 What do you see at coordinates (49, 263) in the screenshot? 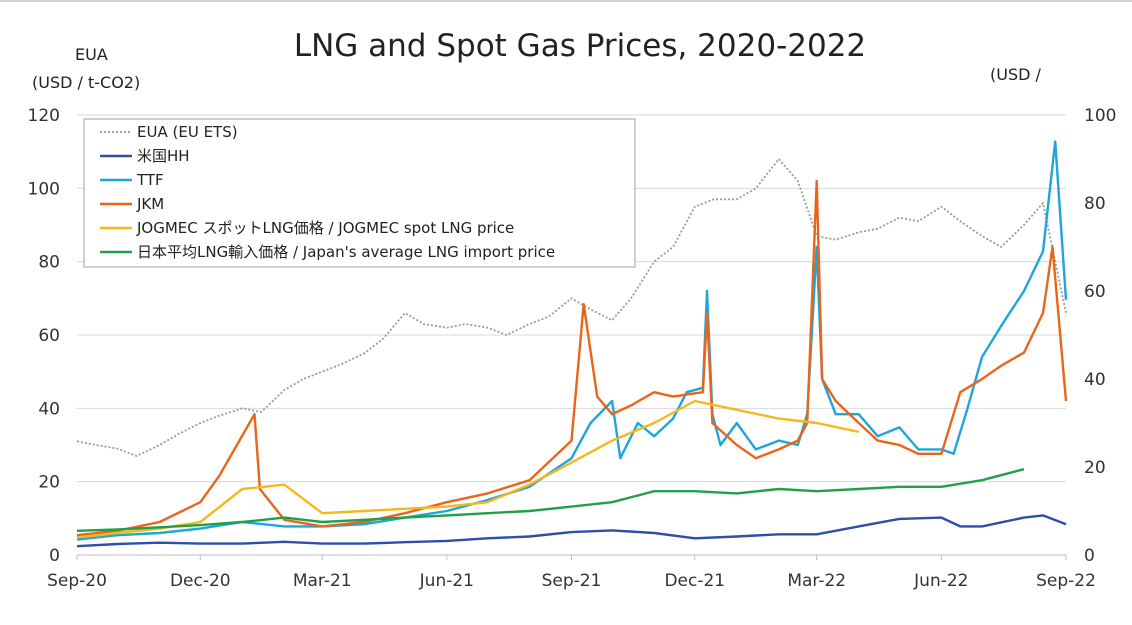
I see `y-left-tick-label: 80` at bounding box center [49, 263].